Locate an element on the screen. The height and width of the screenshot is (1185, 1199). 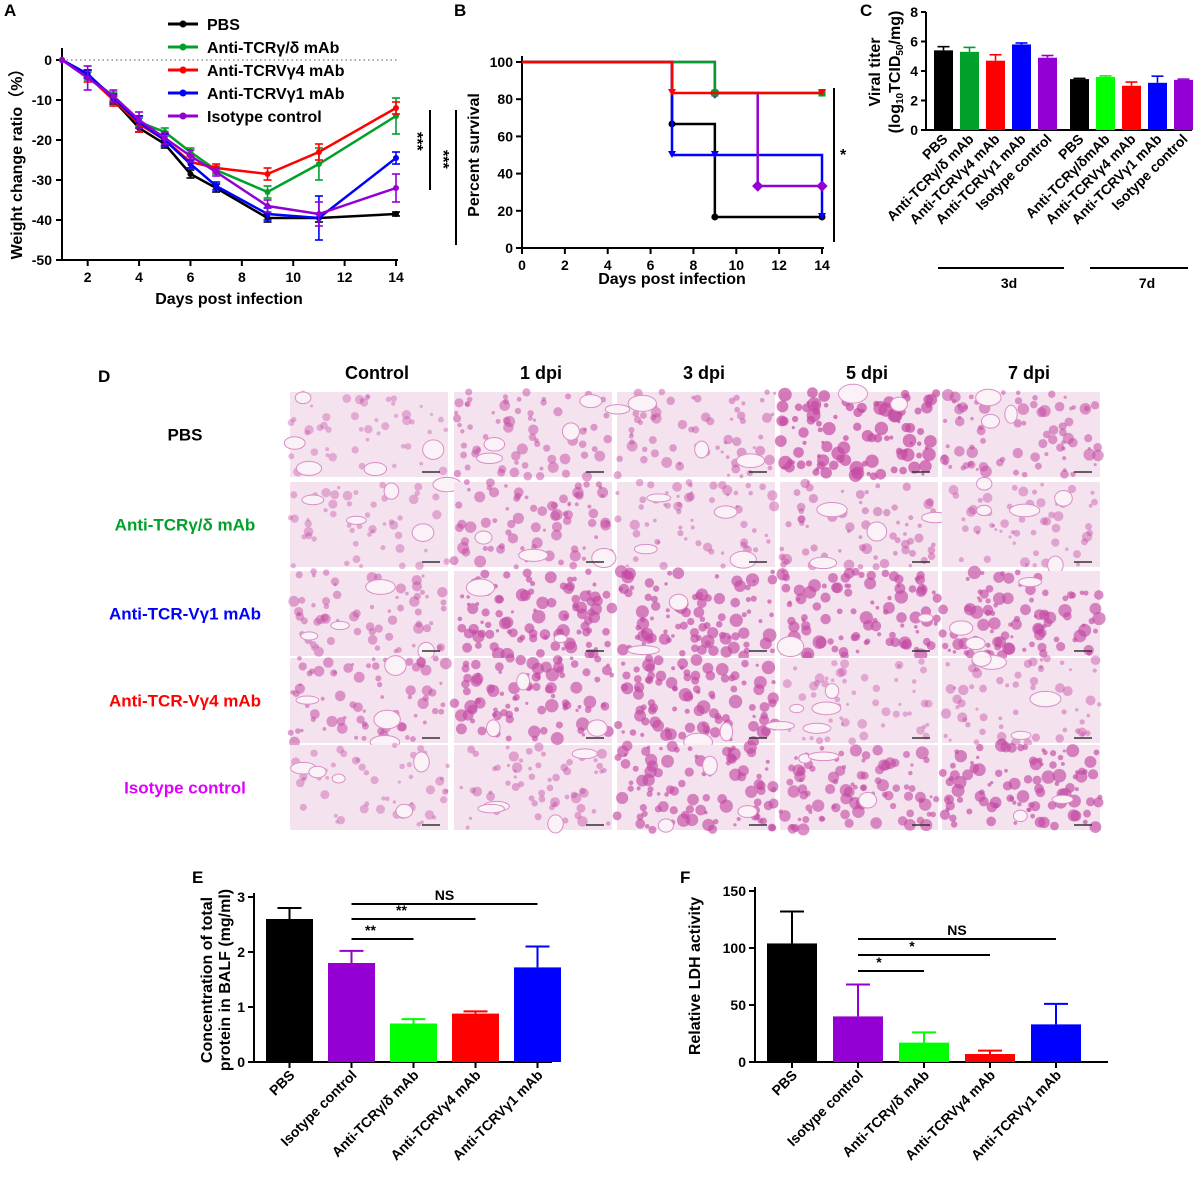
histology-tile is located at coordinates (536, 615).